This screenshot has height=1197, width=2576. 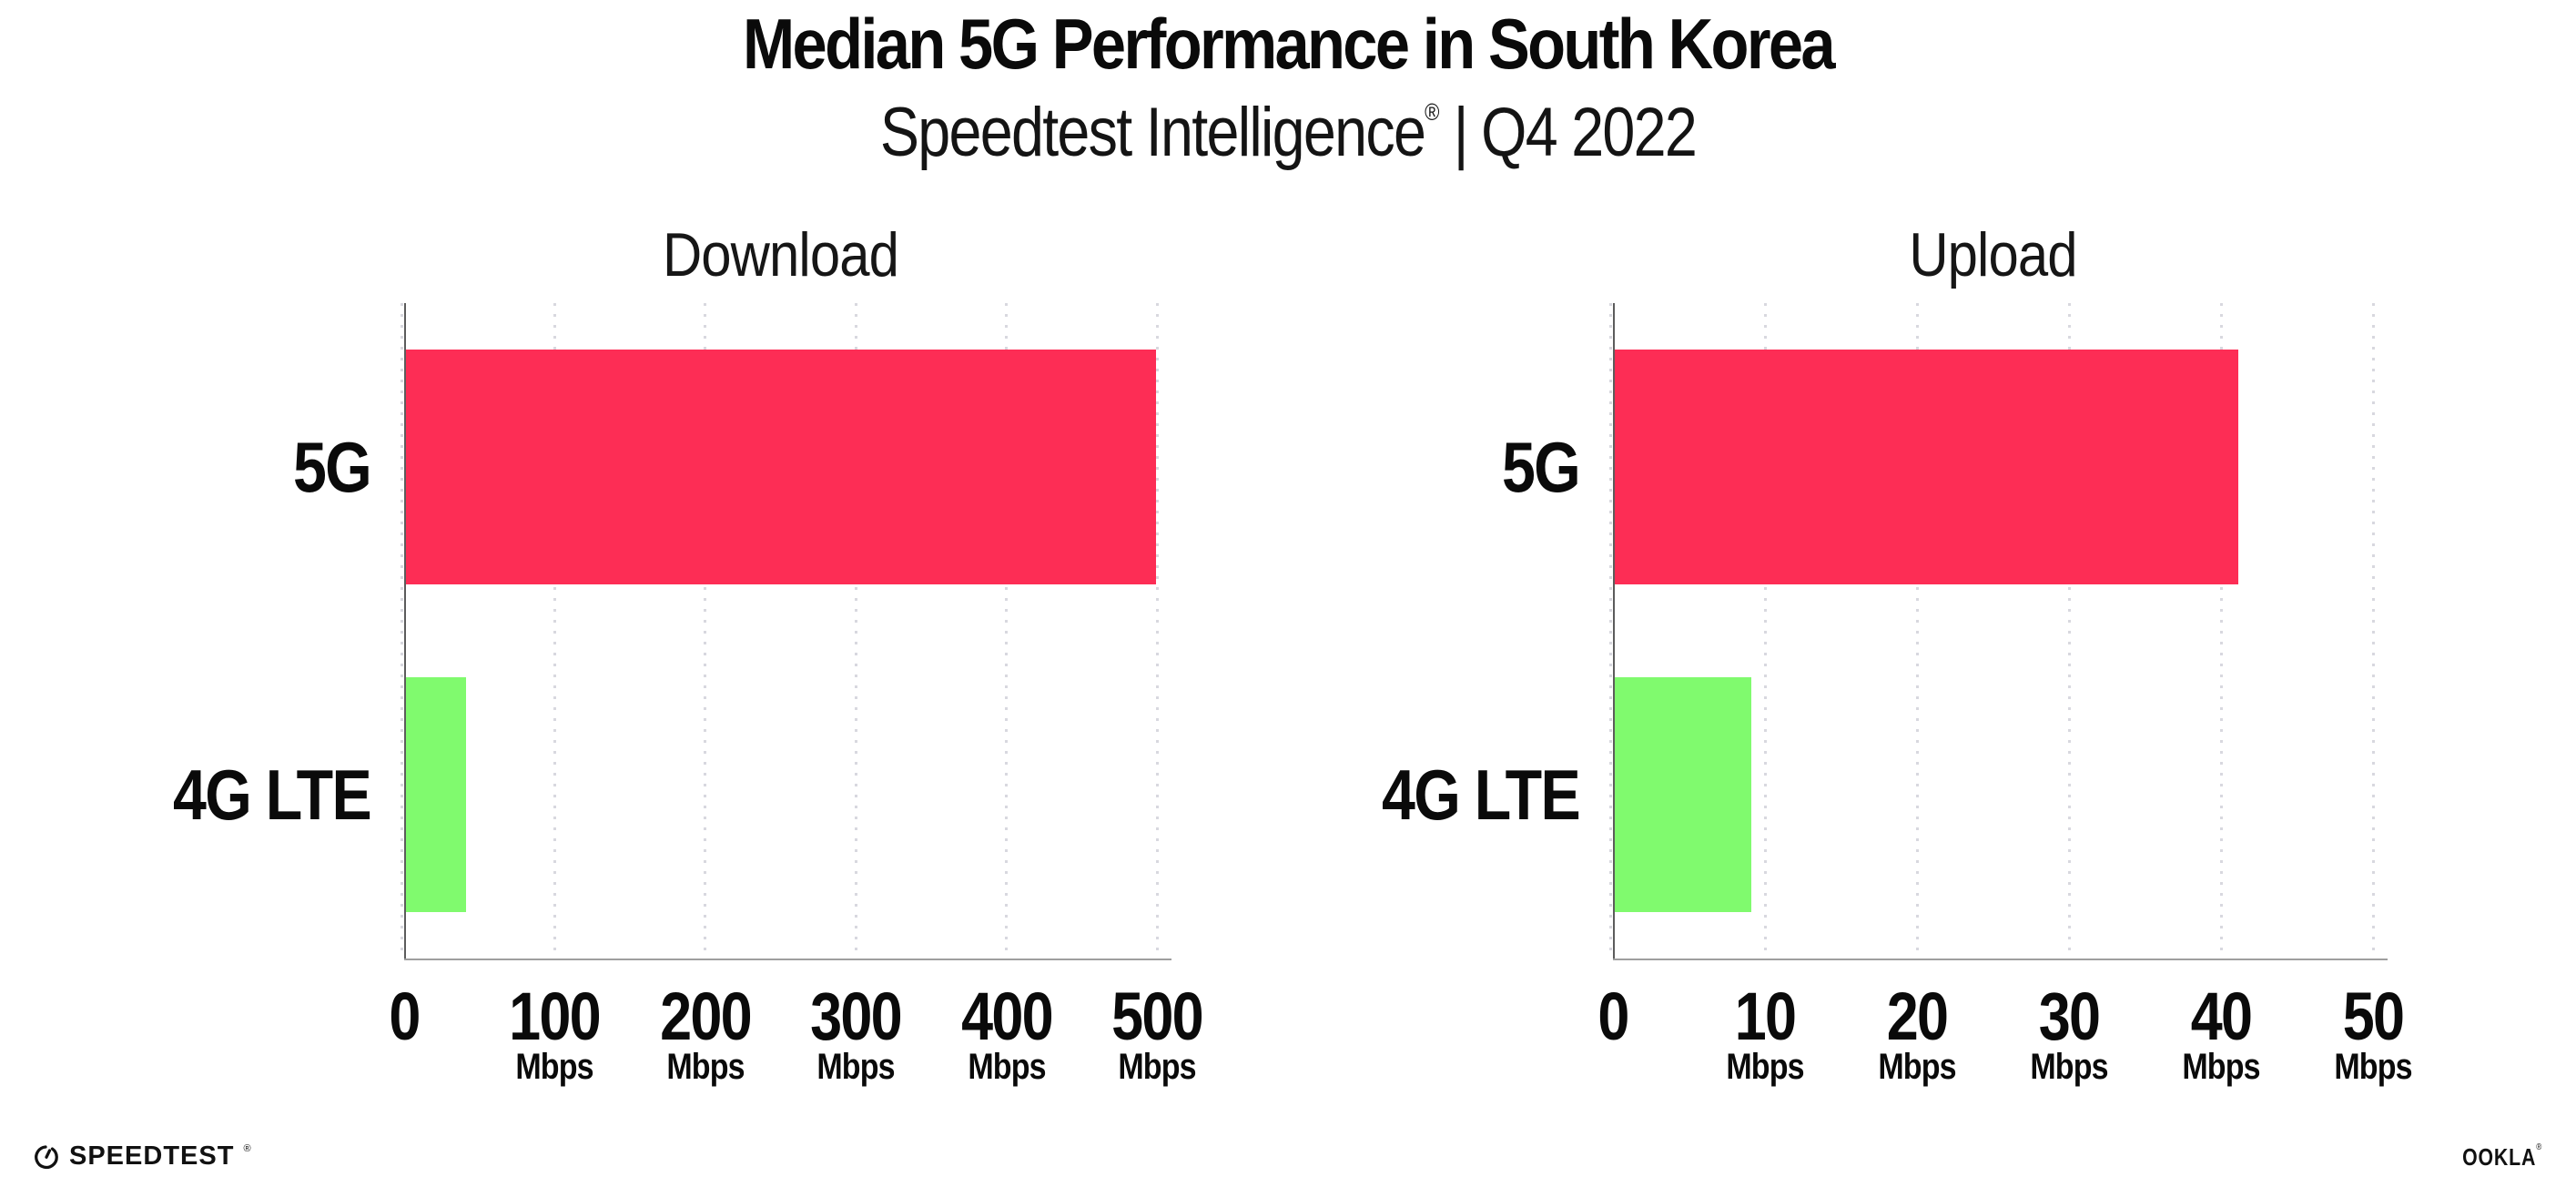 I want to click on registered-trademark-icon: ®, so click(x=1432, y=112).